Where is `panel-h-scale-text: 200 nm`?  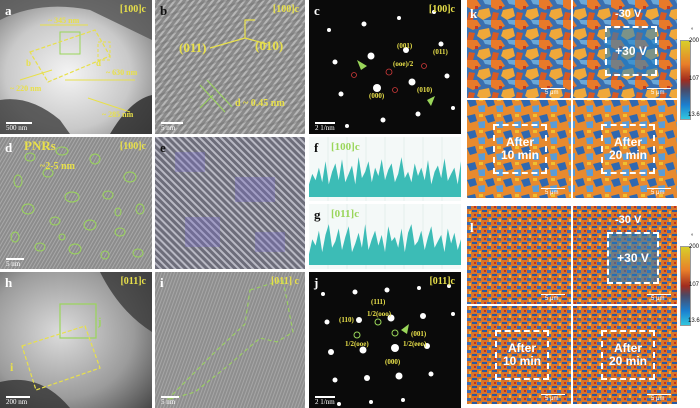 panel-h-scale-text: 200 nm is located at coordinates (17, 402).